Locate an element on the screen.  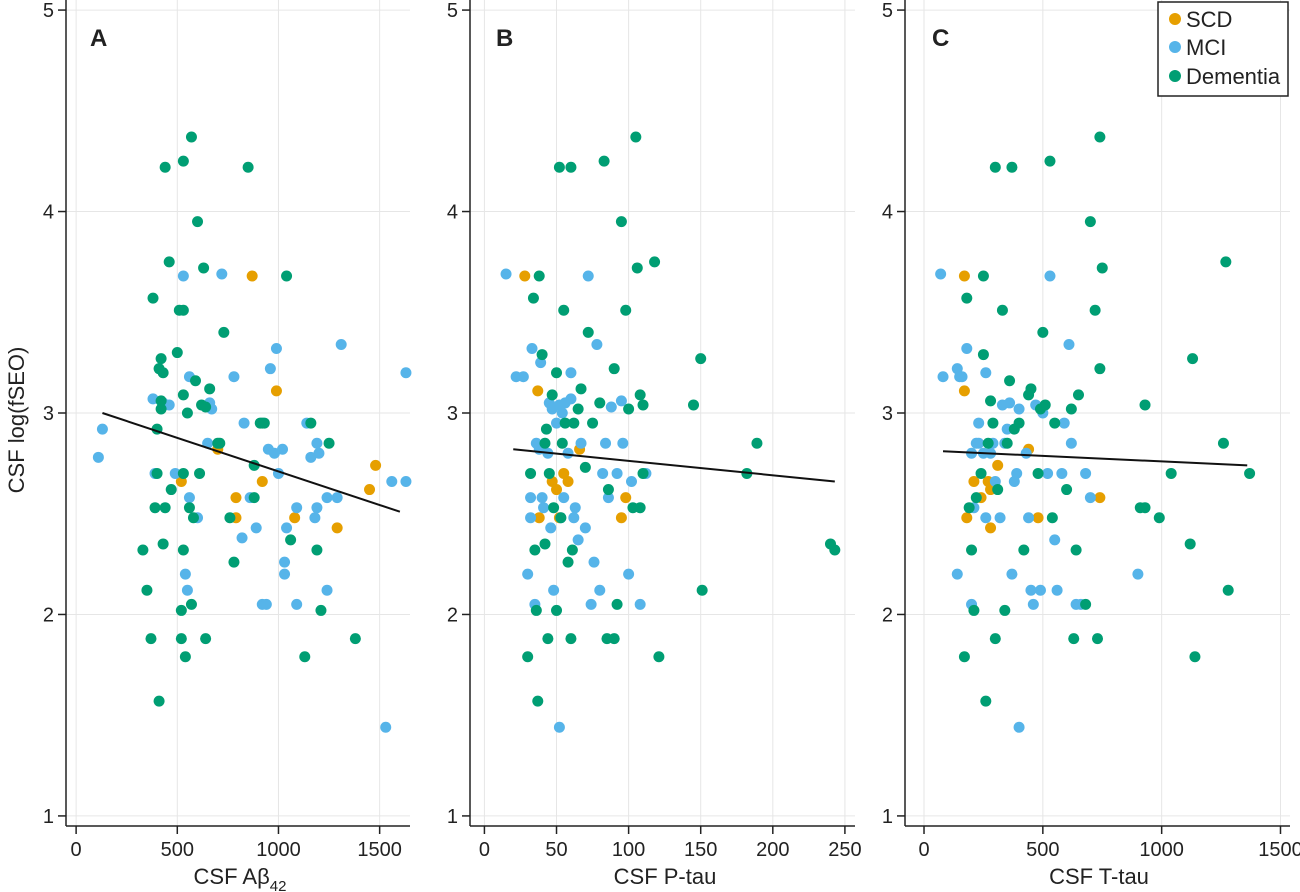
legend-label-scd: SCD is located at coordinates (1209, 19).